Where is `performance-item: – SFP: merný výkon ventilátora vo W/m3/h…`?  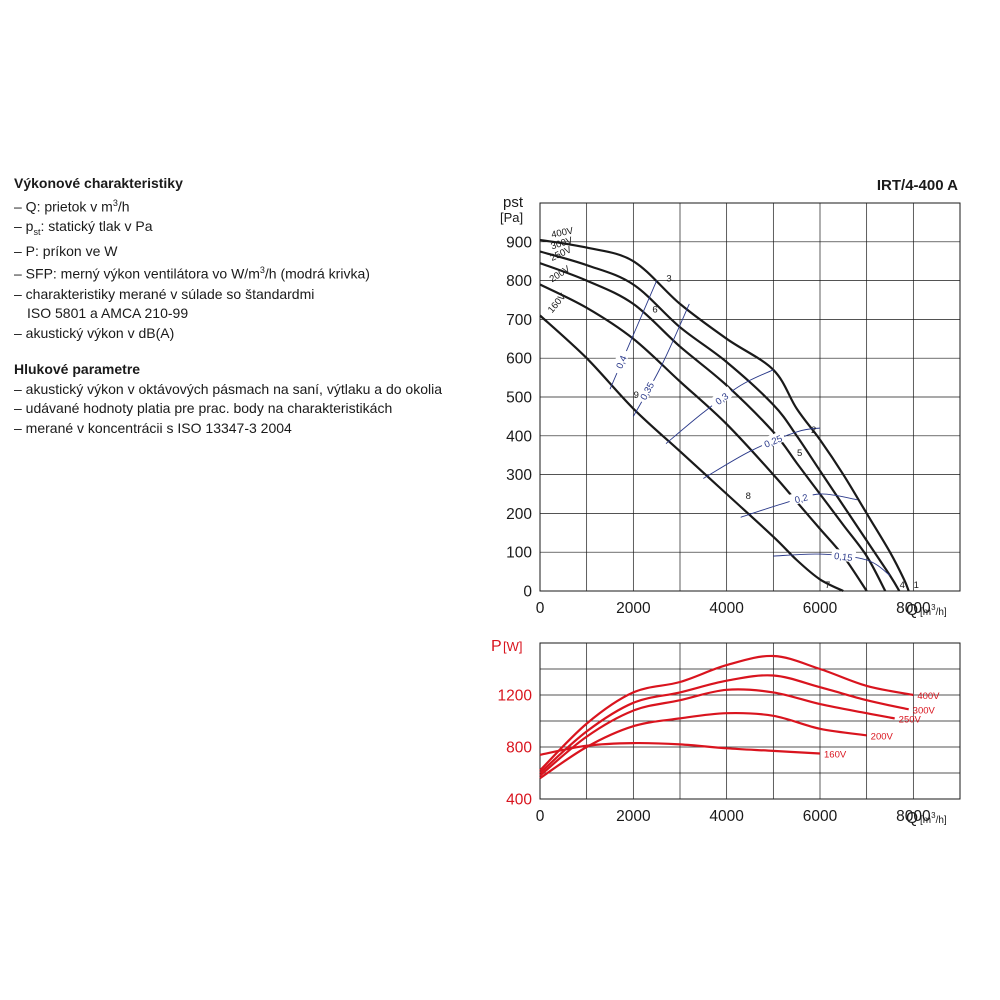
performance-item: – SFP: merný výkon ventilátora vo W/m3/h… is located at coordinates (192, 274).